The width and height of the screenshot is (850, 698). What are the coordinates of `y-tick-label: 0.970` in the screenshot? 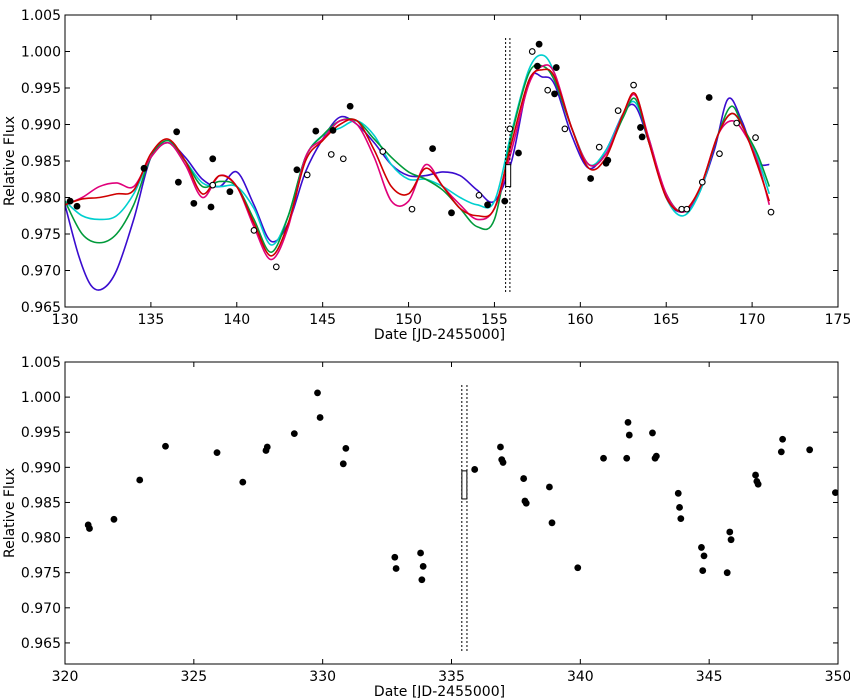 It's located at (41, 272).